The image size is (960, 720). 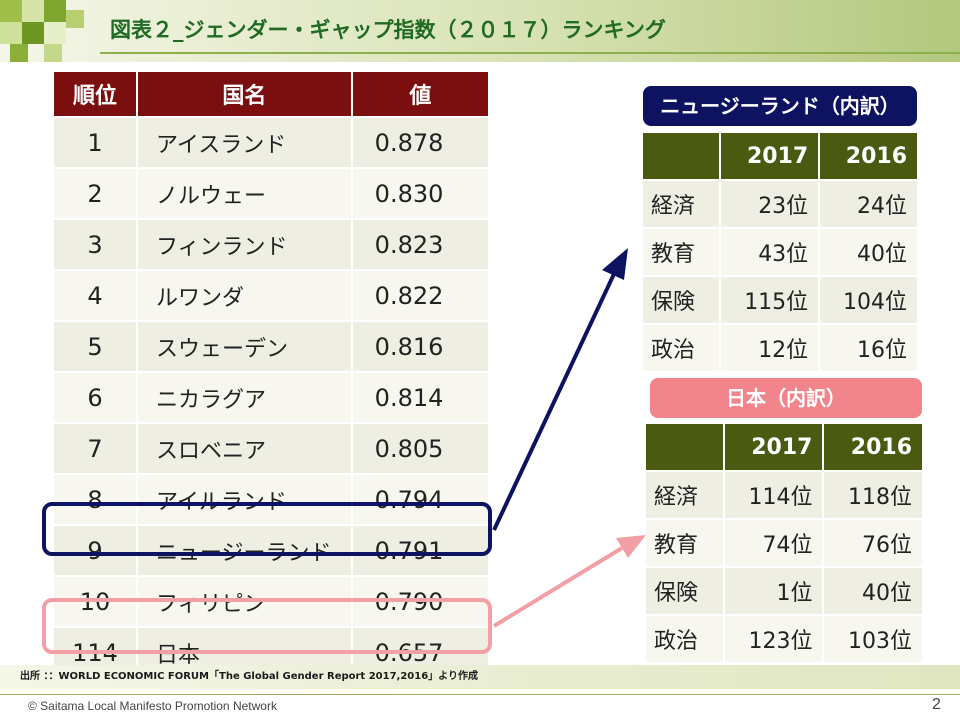 I want to click on country-cell: フィンランド, so click(x=243, y=243).